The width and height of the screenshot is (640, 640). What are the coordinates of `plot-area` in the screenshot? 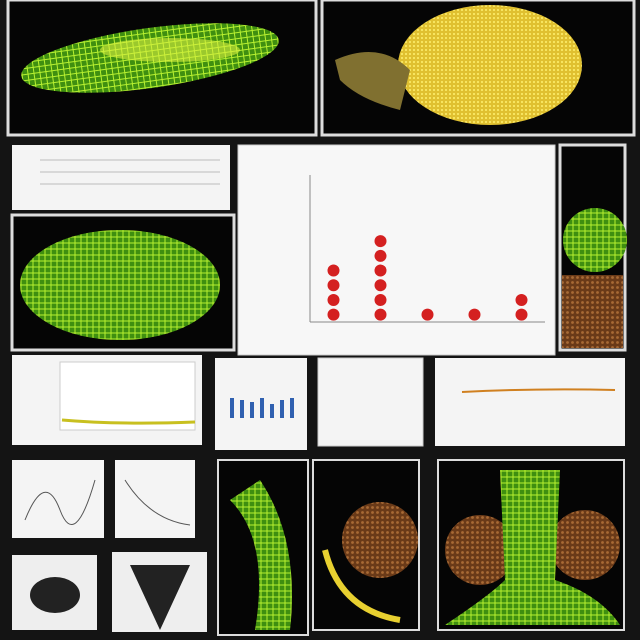 It's located at (427, 249).